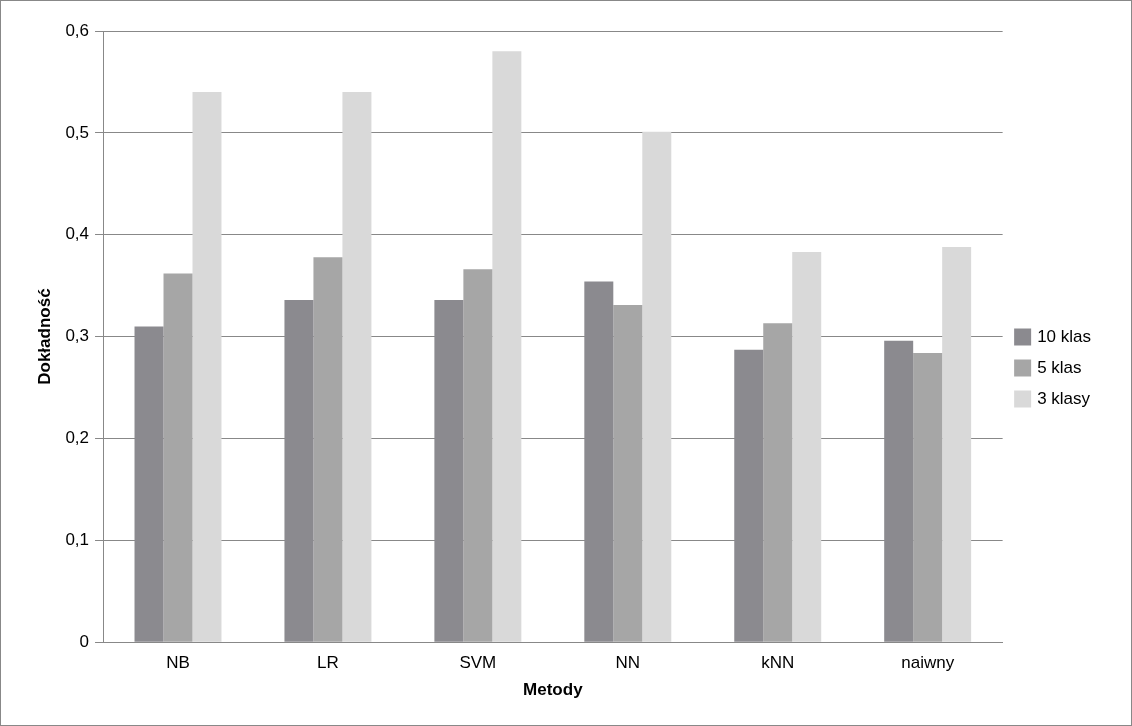 This screenshot has width=1132, height=726. Describe the element at coordinates (928, 663) in the screenshot. I see `x-tick-label: naiwny` at that location.